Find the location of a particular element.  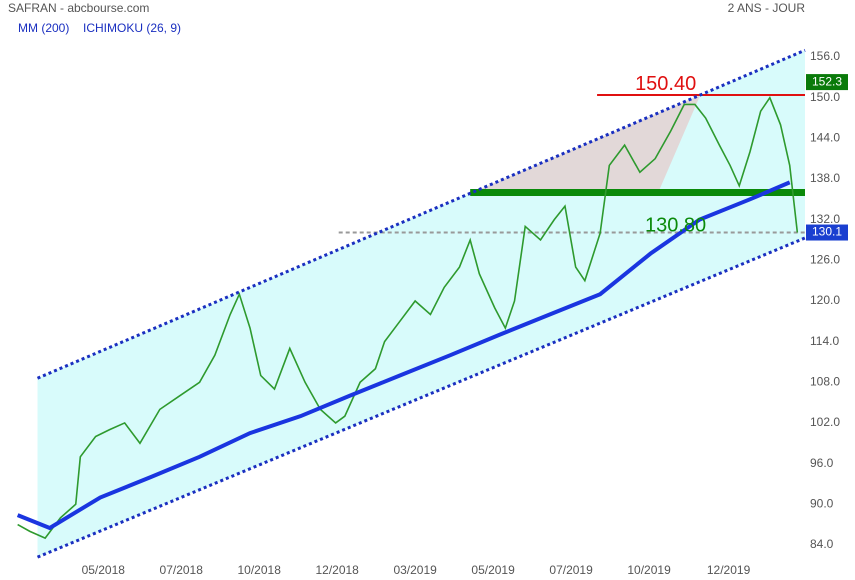

level-label: 150.40 is located at coordinates (665, 84).